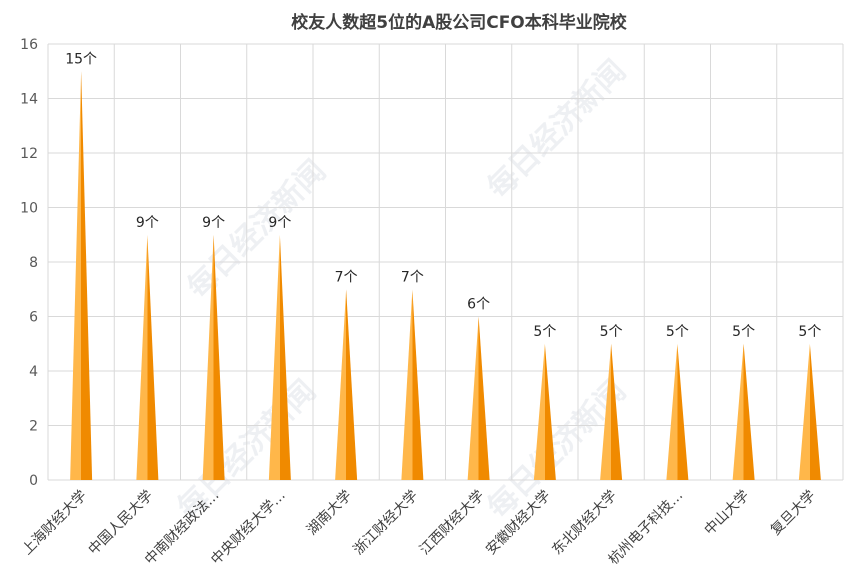 The image size is (859, 582). Describe the element at coordinates (120, 523) in the screenshot. I see `x-tick-label: 中国人民大学` at that location.